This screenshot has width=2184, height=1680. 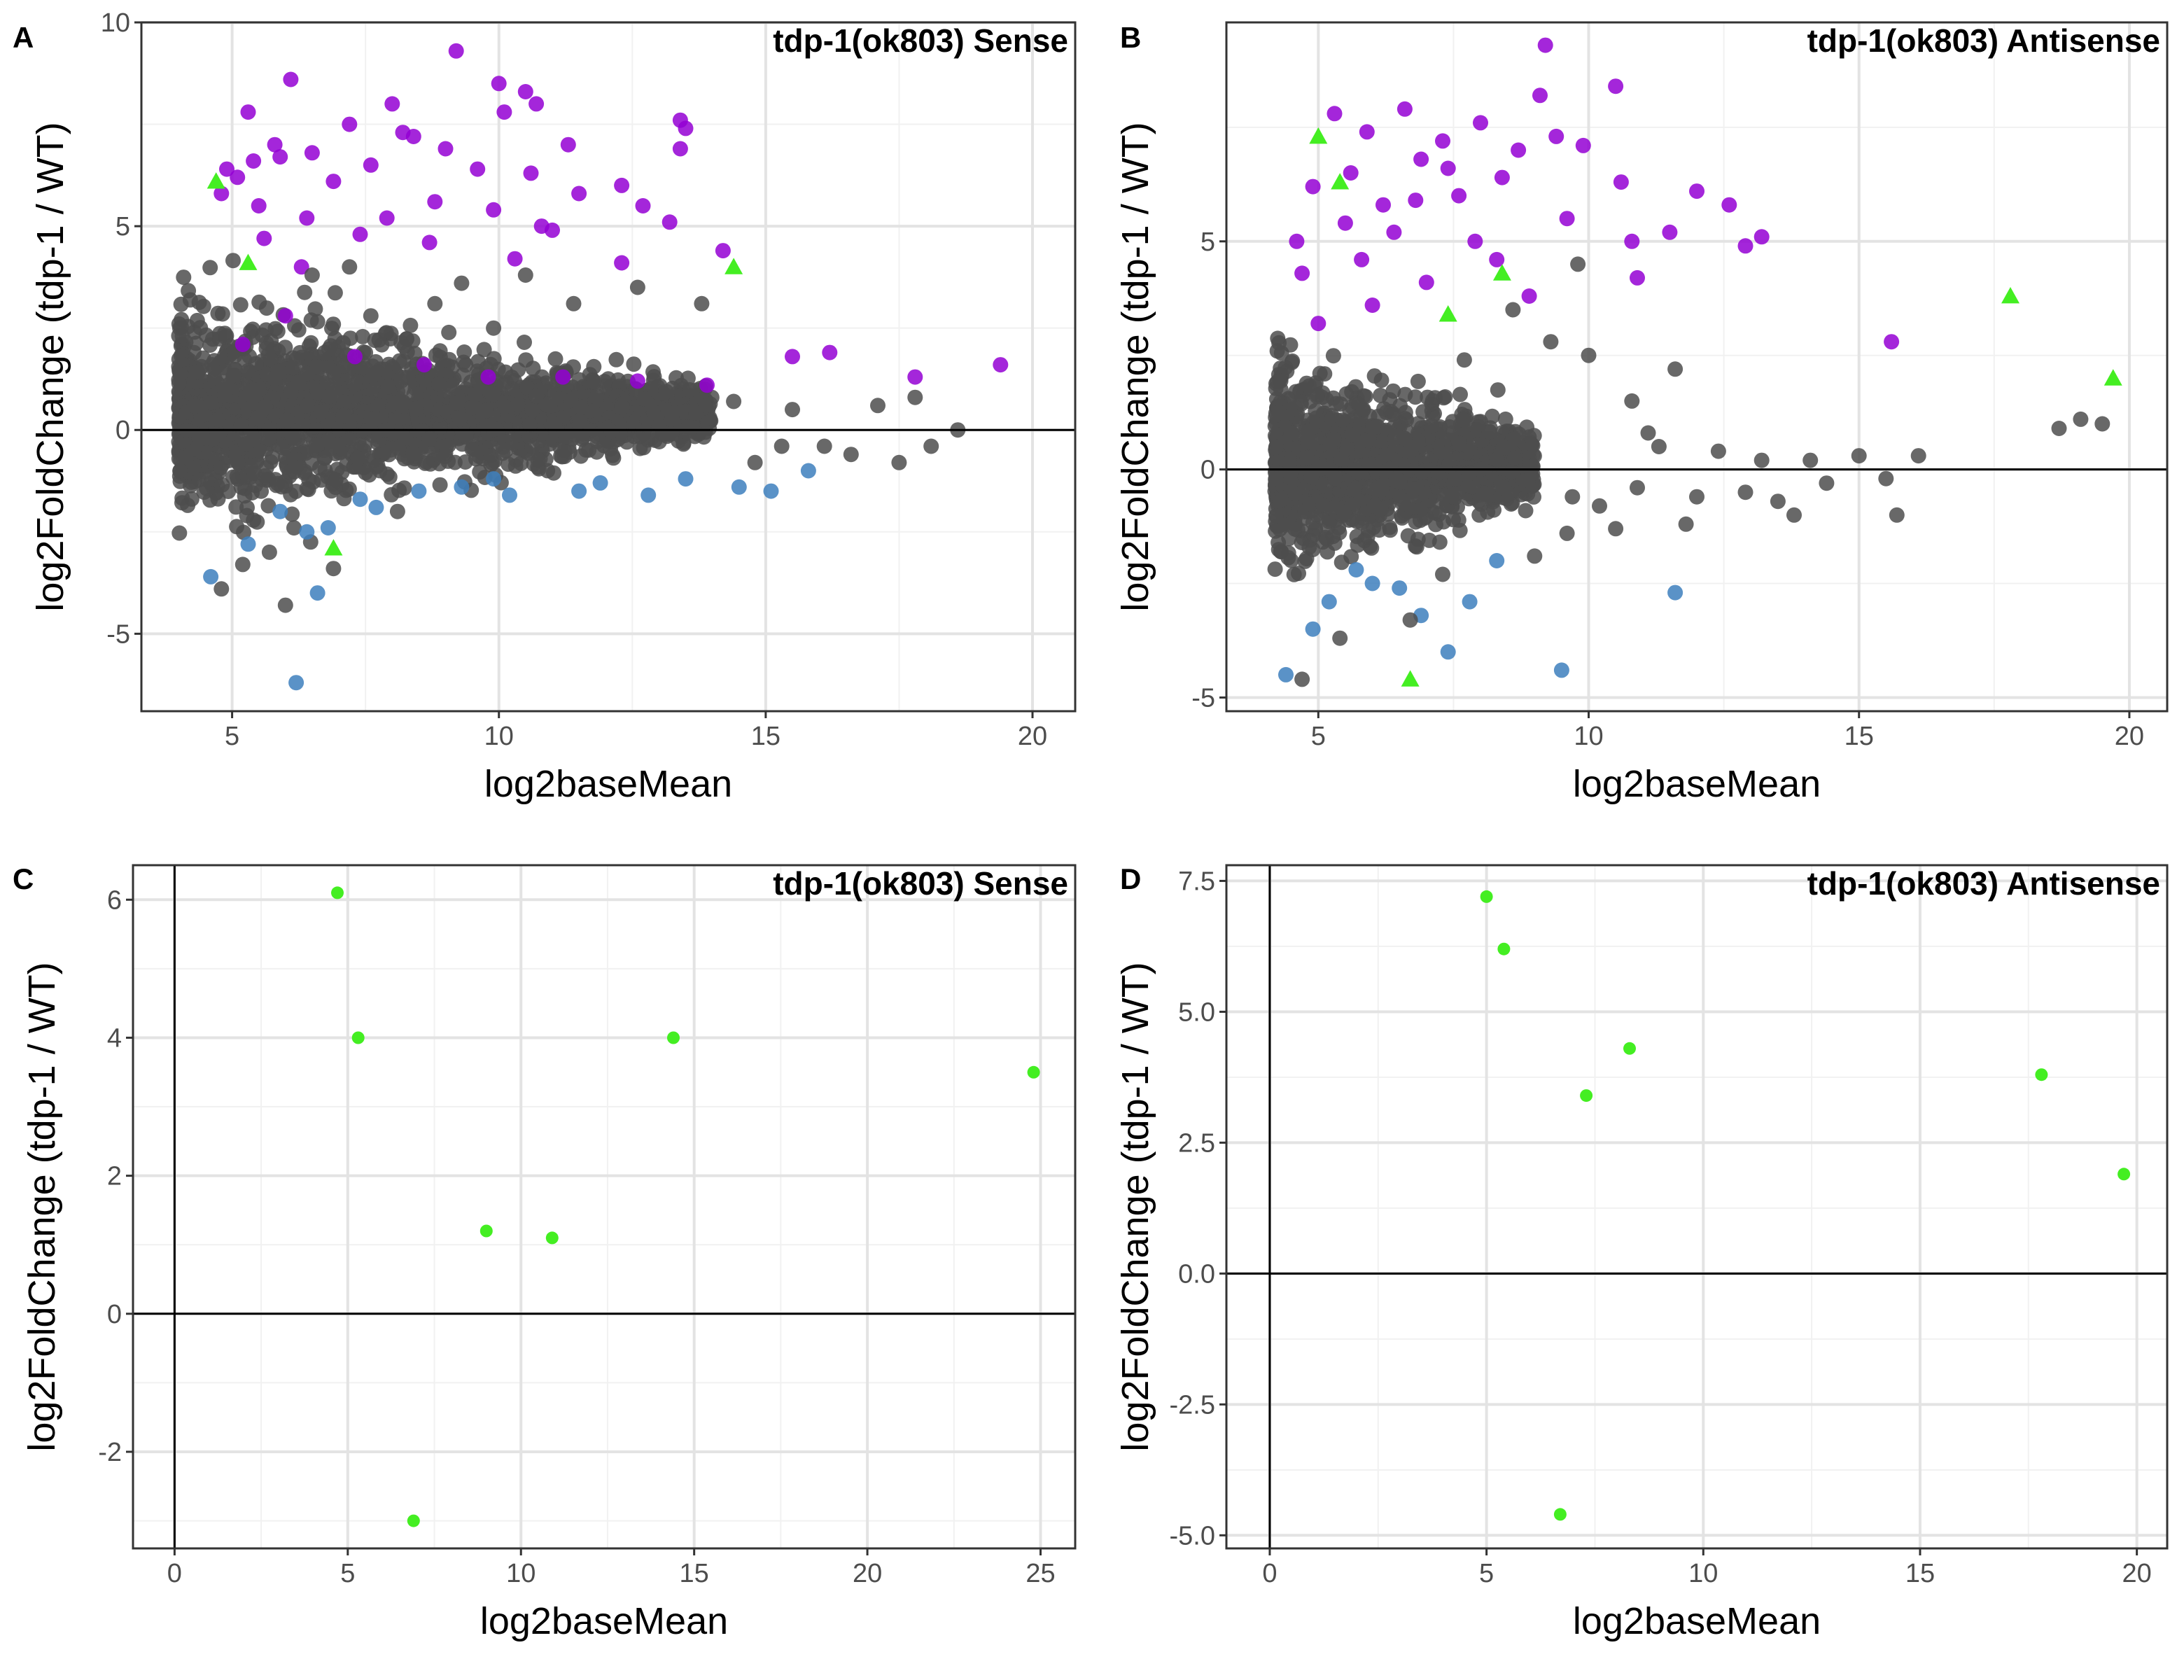 What do you see at coordinates (1135, 1206) in the screenshot?
I see `y-axis-title: log2FoldChange (tdp-1 / WT)` at bounding box center [1135, 1206].